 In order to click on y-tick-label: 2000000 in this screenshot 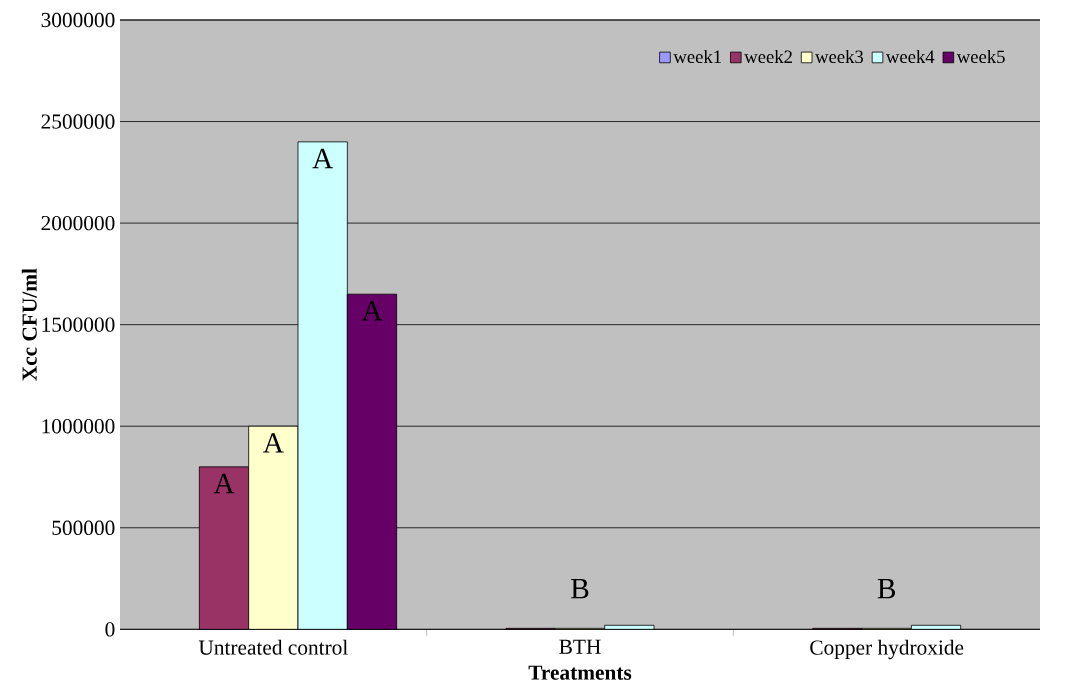, I will do `click(78, 223)`.